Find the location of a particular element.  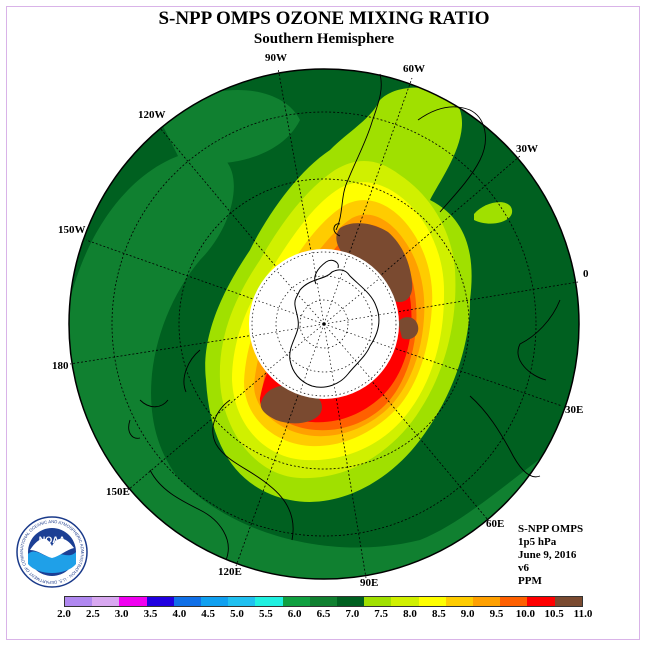

lon-label-90w: 90W is located at coordinates (276, 58).